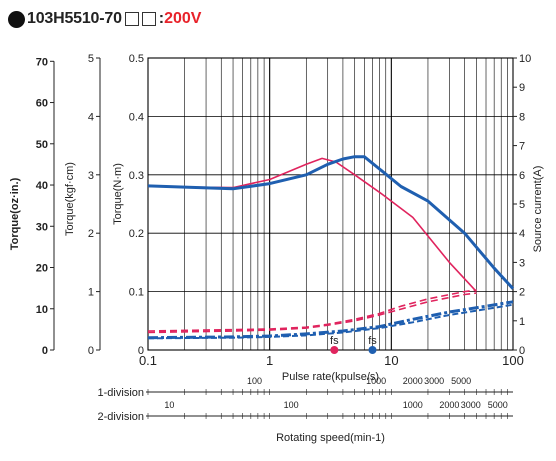 The image size is (556, 461). What do you see at coordinates (91, 59) in the screenshot?
I see `y-tick-label-kgfcm: 5` at bounding box center [91, 59].